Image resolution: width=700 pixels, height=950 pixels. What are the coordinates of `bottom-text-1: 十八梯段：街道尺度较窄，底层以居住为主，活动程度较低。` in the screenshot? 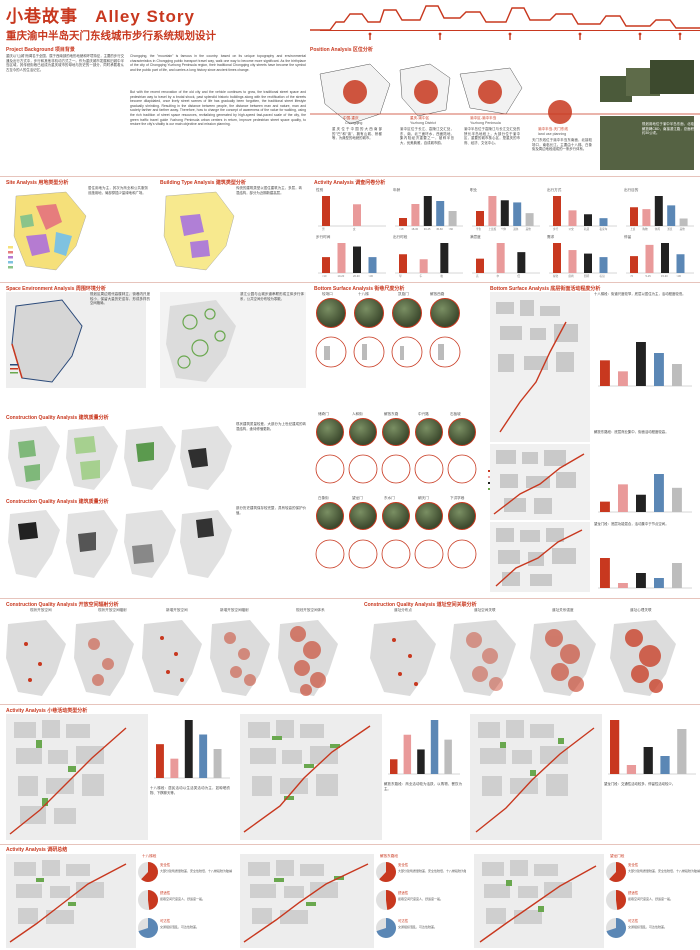 It's located at (640, 294).